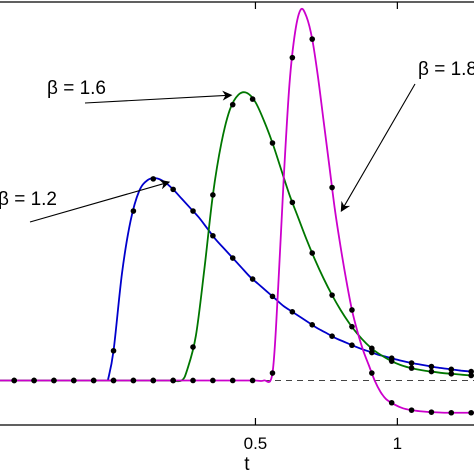 This screenshot has width=474, height=474. Describe the element at coordinates (76, 88) in the screenshot. I see `annotation-label: β = 1.6` at that location.